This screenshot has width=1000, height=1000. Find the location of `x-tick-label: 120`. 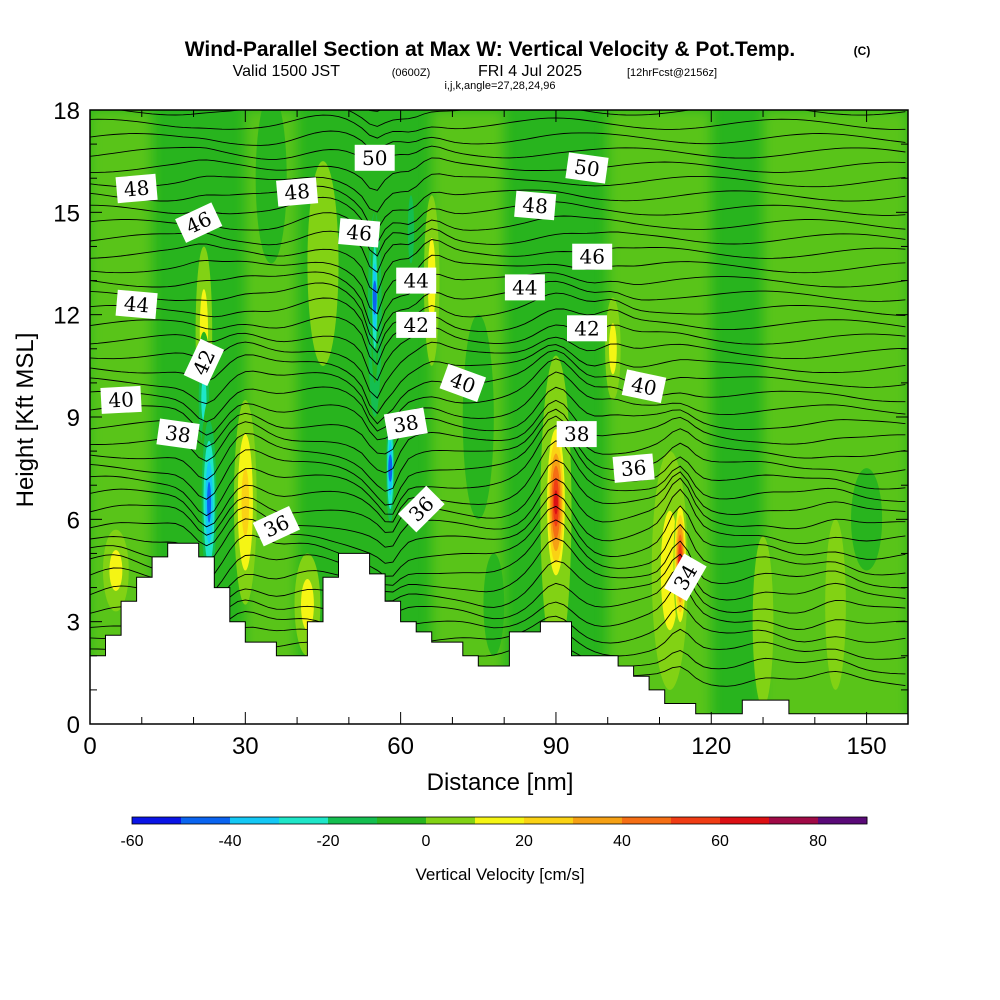

x-tick-label: 120 is located at coordinates (711, 746).